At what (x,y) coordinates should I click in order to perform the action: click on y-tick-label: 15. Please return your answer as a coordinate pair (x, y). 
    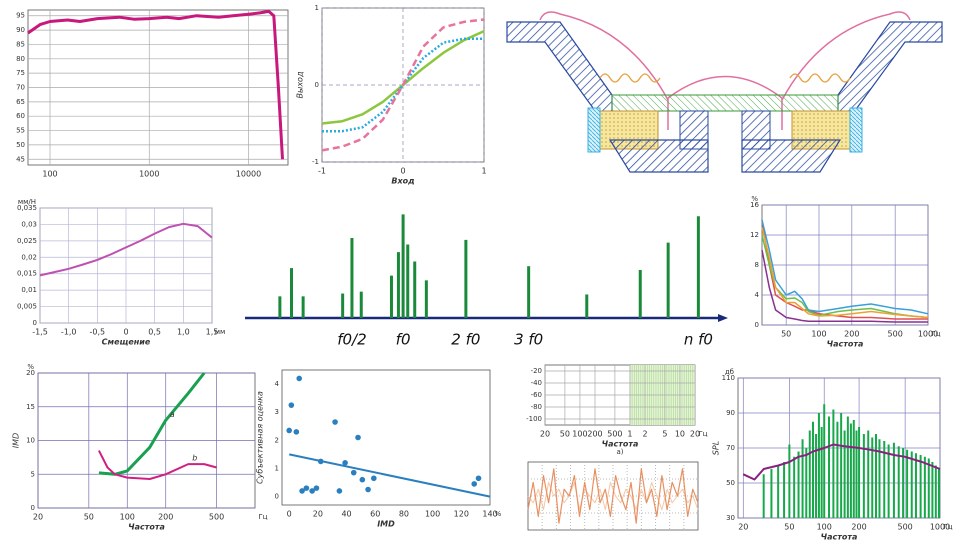
    Looking at the image, I should click on (30, 407).